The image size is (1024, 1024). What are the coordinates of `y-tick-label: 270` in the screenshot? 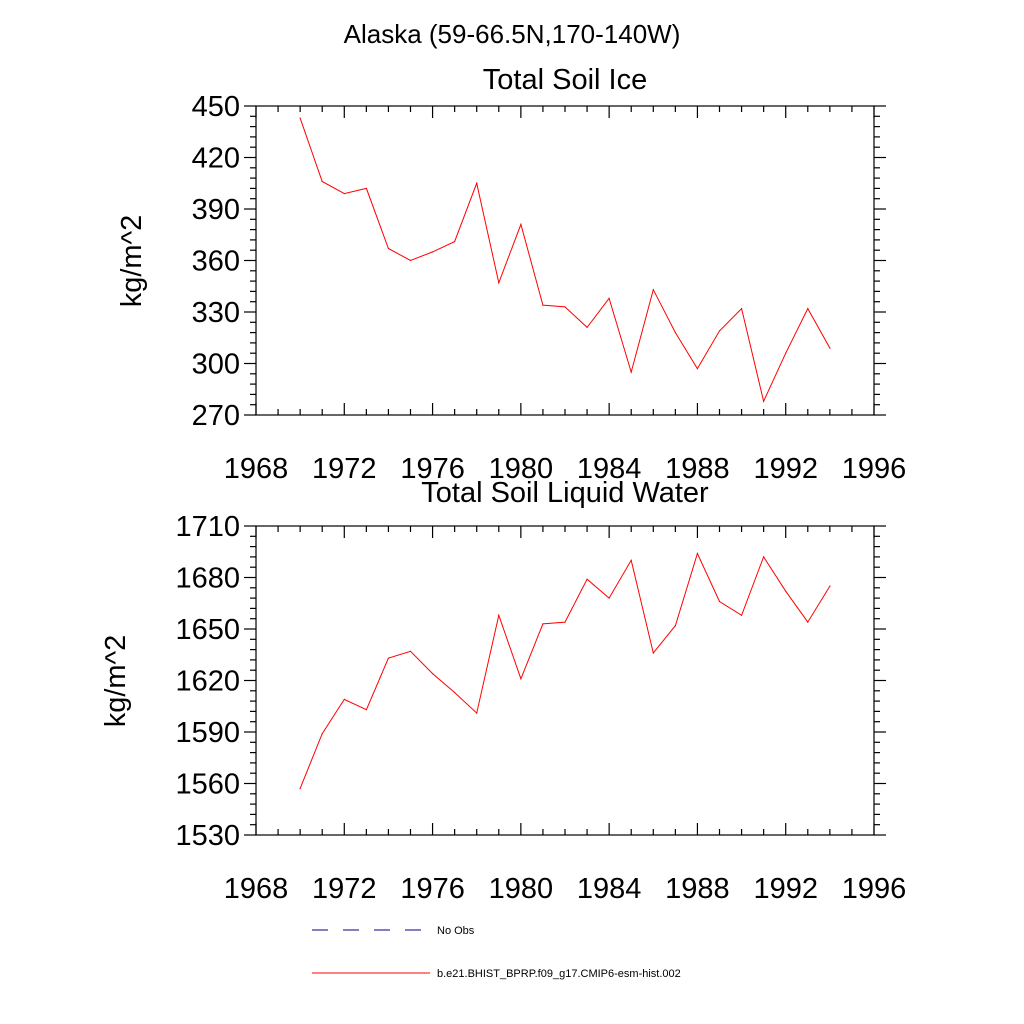 It's located at (216, 416).